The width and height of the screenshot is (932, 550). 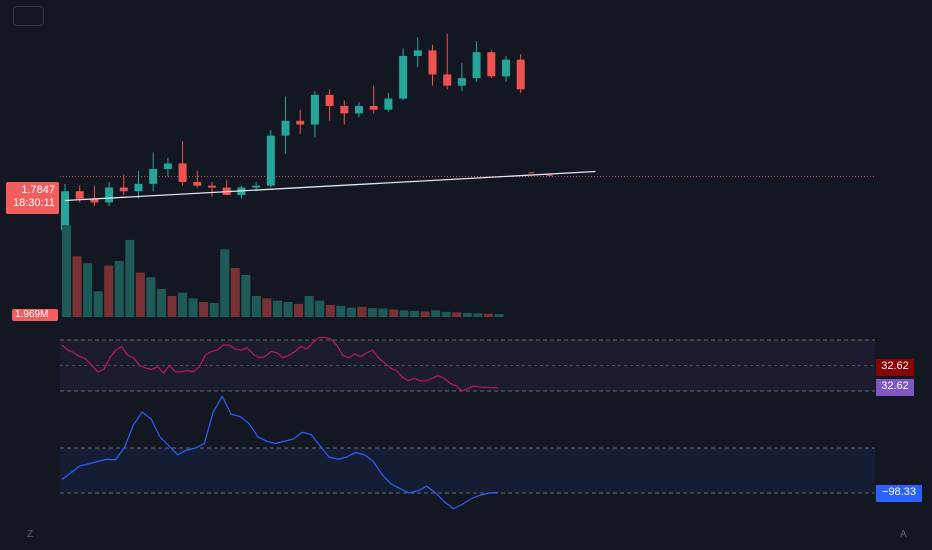 What do you see at coordinates (30, 534) in the screenshot?
I see `scale-toggle-left: Z` at bounding box center [30, 534].